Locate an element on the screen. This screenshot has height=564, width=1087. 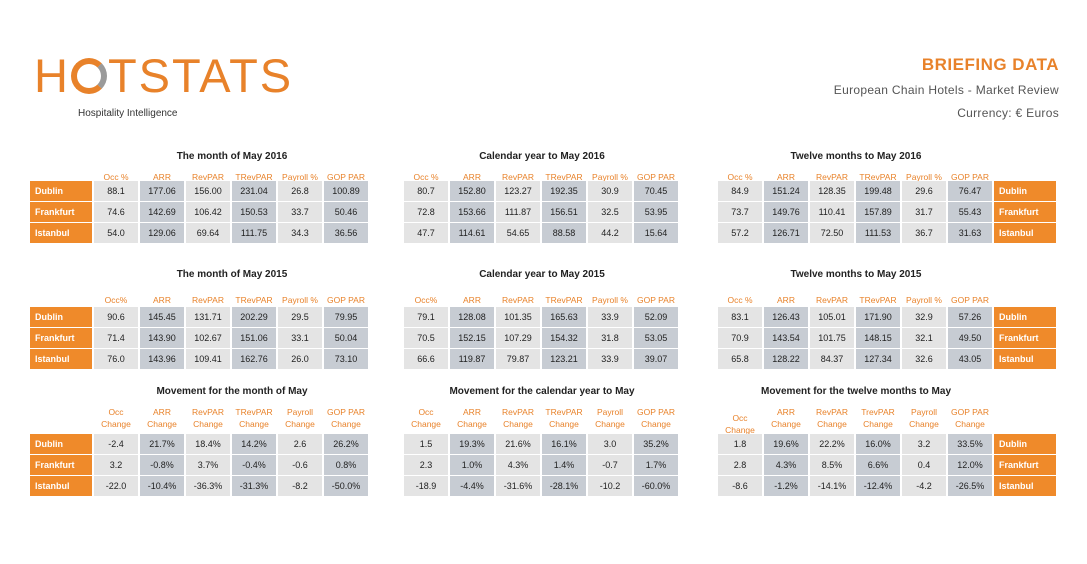
table-cell: 55.43 is located at coordinates (970, 212).